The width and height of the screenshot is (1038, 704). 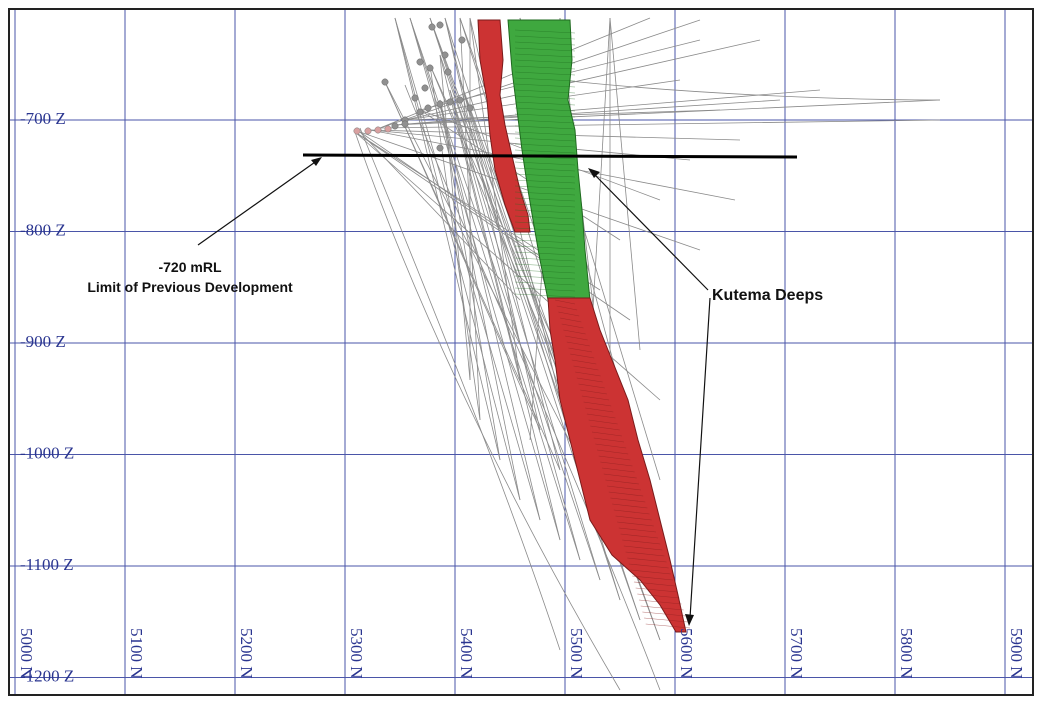 What do you see at coordinates (26, 653) in the screenshot?
I see `northing-label-5000: 5000 N` at bounding box center [26, 653].